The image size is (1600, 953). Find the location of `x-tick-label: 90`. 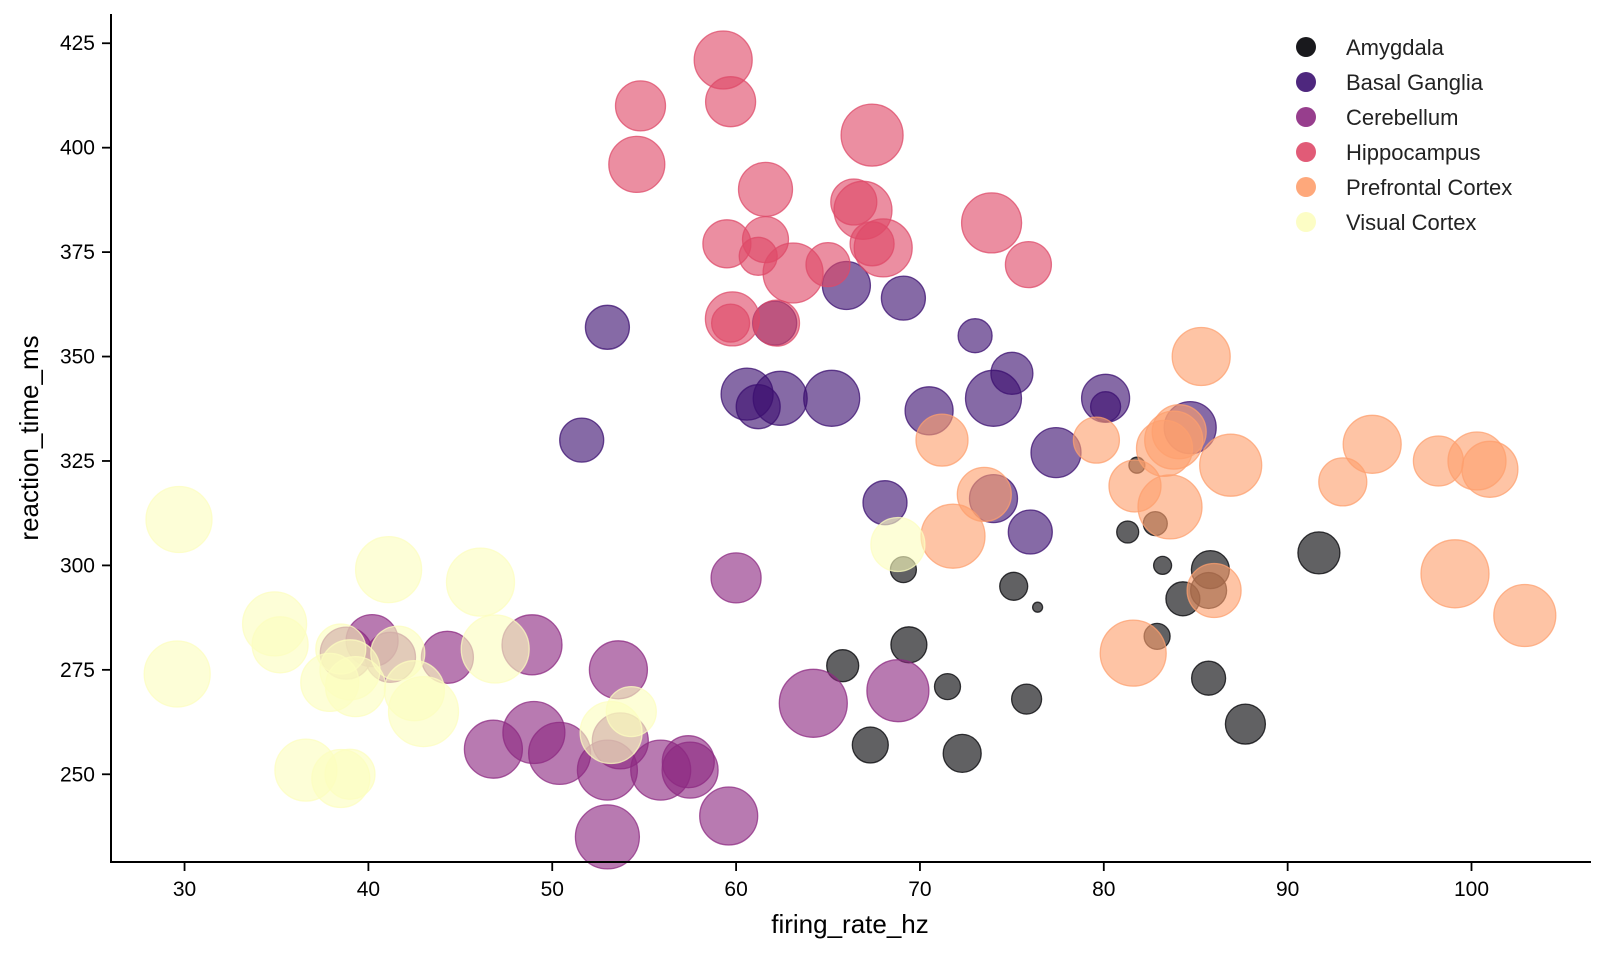

x-tick-label: 90 is located at coordinates (1287, 889).